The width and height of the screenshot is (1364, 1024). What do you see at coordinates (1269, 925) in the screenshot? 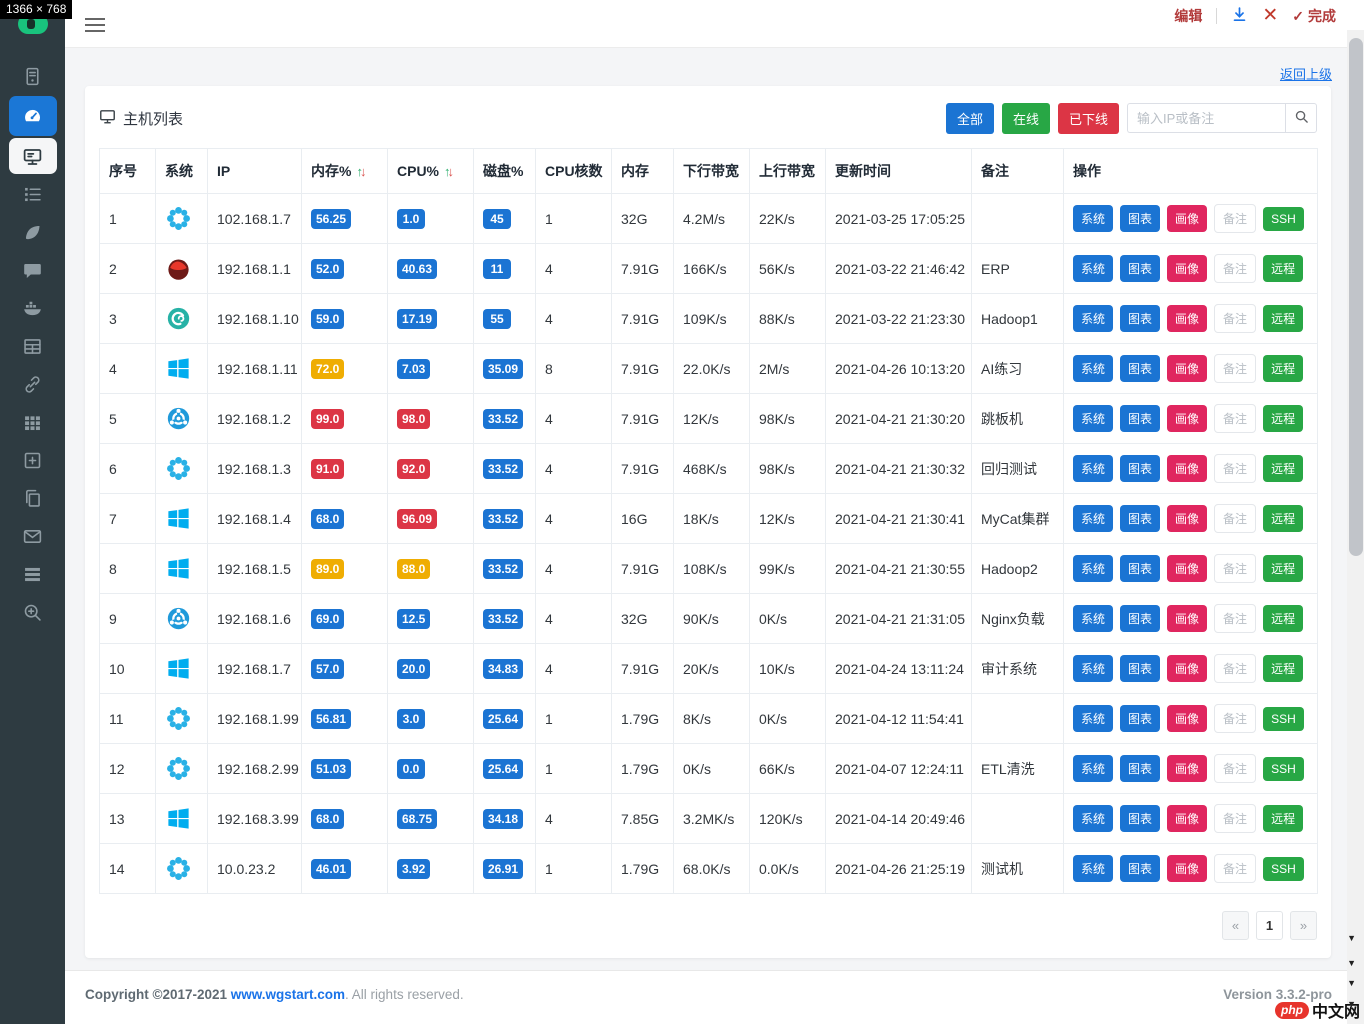
I see `page-current: 1` at bounding box center [1269, 925].